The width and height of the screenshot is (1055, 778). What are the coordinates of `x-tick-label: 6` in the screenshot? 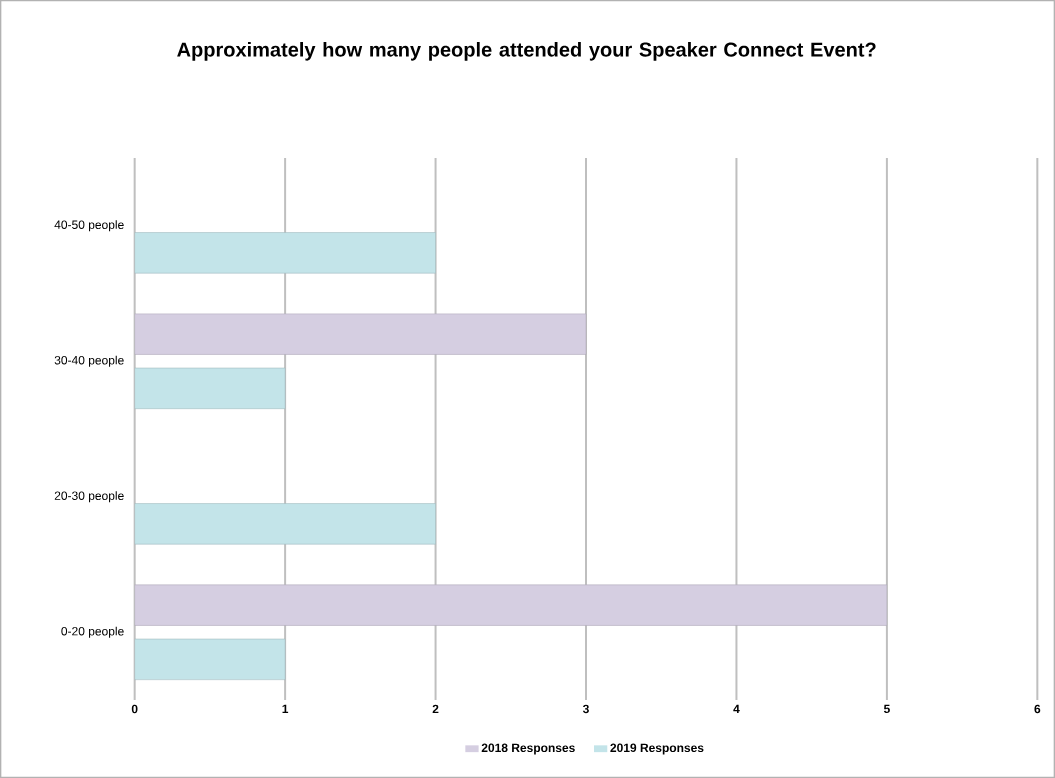 It's located at (1037, 709).